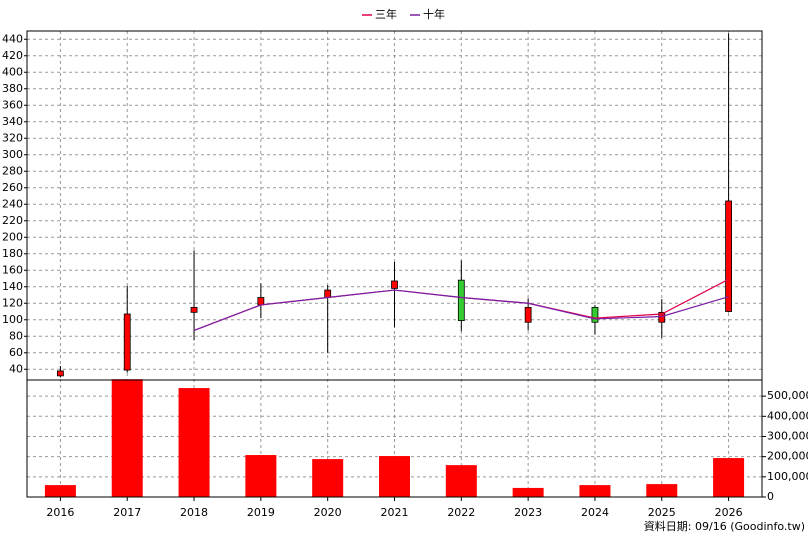  Describe the element at coordinates (595, 512) in the screenshot. I see `x-tick-label: 2024` at that location.